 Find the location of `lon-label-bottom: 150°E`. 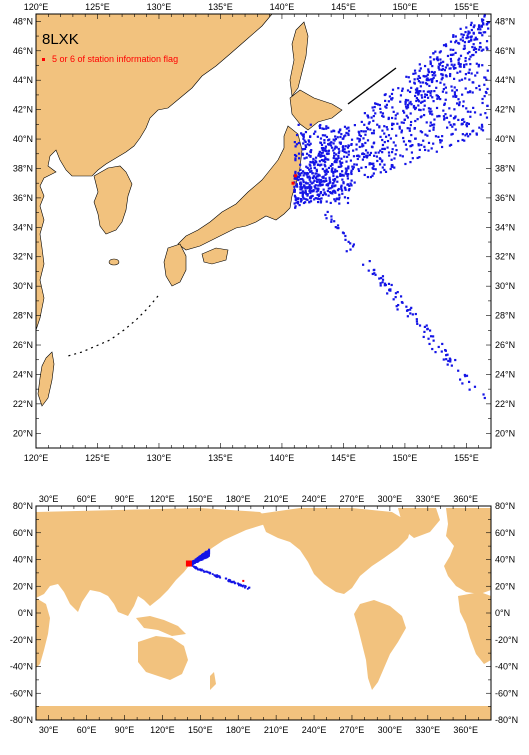

lon-label-bottom: 150°E is located at coordinates (200, 730).